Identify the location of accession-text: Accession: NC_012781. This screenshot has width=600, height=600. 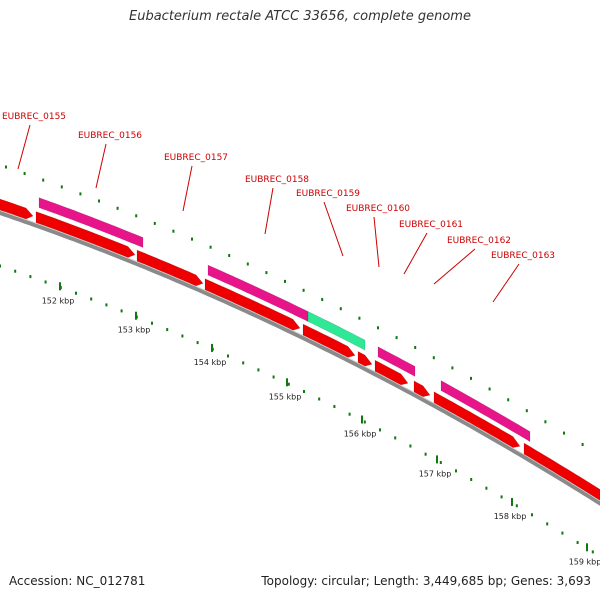
(77, 581).